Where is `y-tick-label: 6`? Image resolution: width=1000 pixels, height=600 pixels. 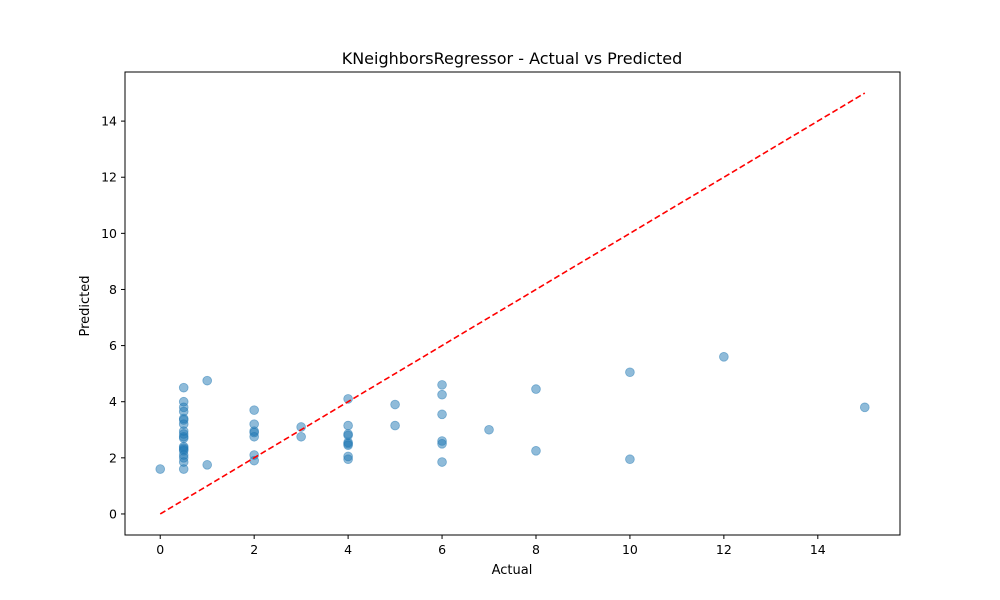
y-tick-label: 6 is located at coordinates (113, 345).